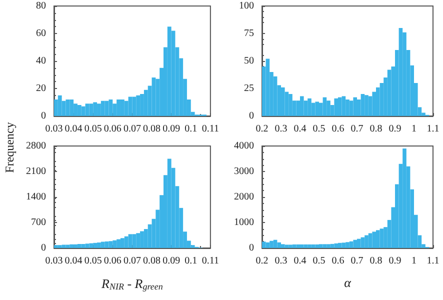 The height and width of the screenshot is (300, 443). Describe the element at coordinates (249, 33) in the screenshot. I see `y-tick-label: 75` at that location.